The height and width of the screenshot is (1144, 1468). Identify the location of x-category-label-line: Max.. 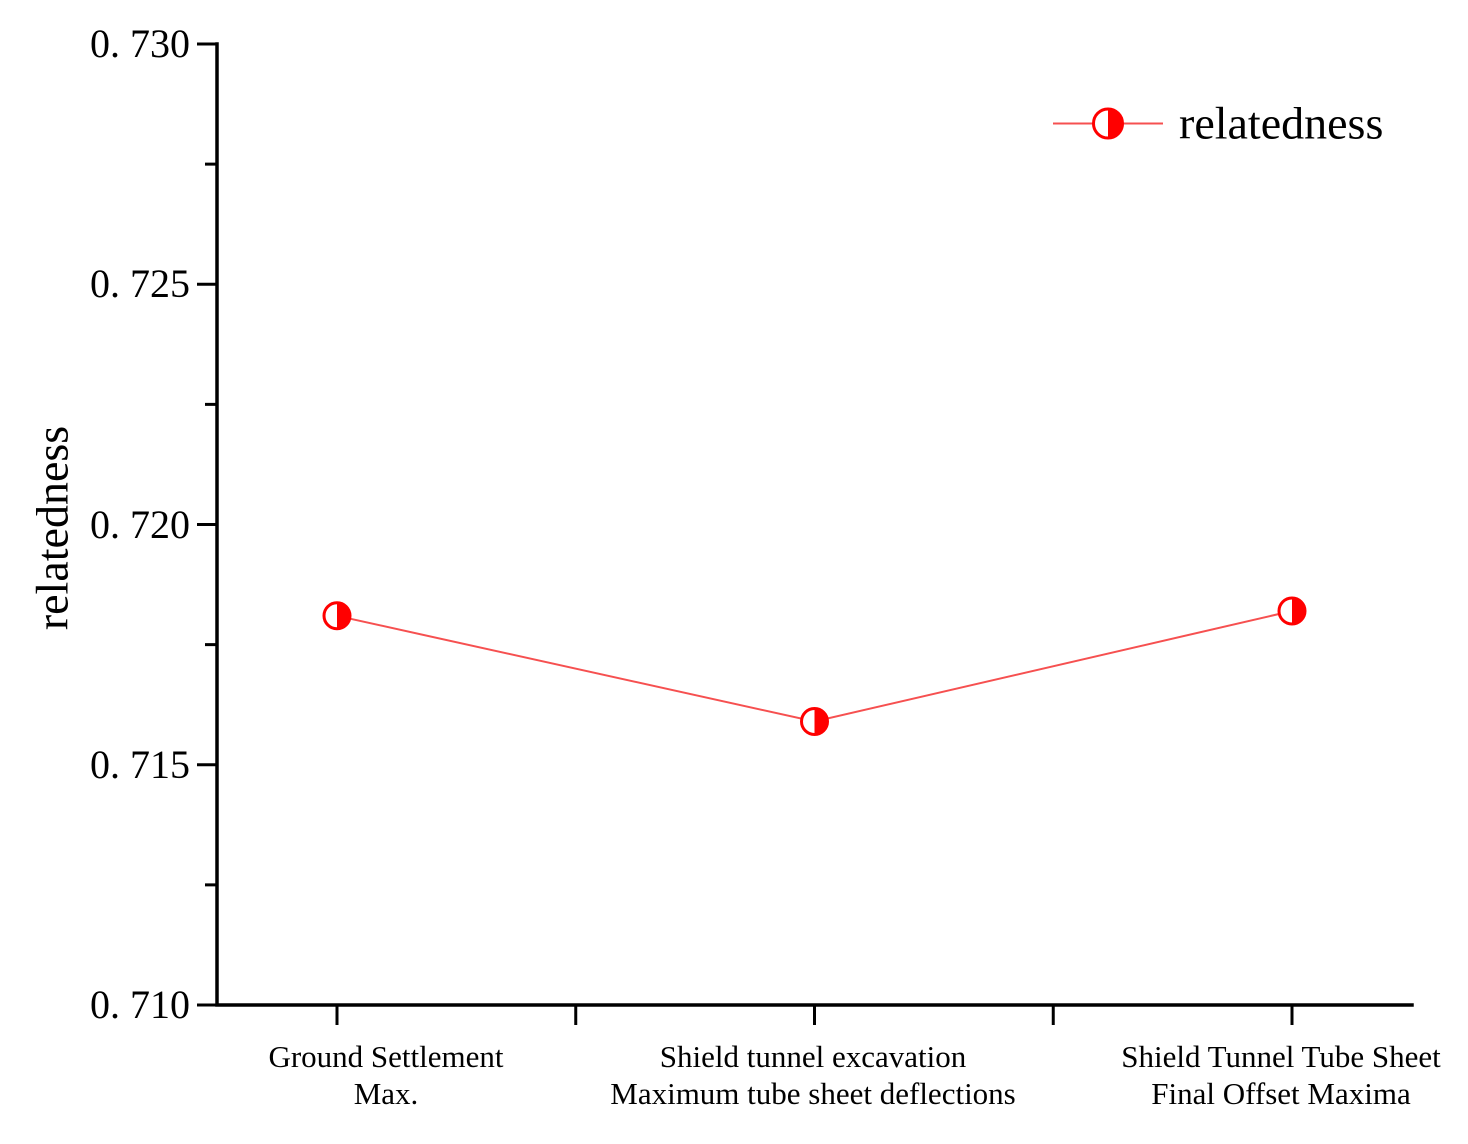
(386, 1093).